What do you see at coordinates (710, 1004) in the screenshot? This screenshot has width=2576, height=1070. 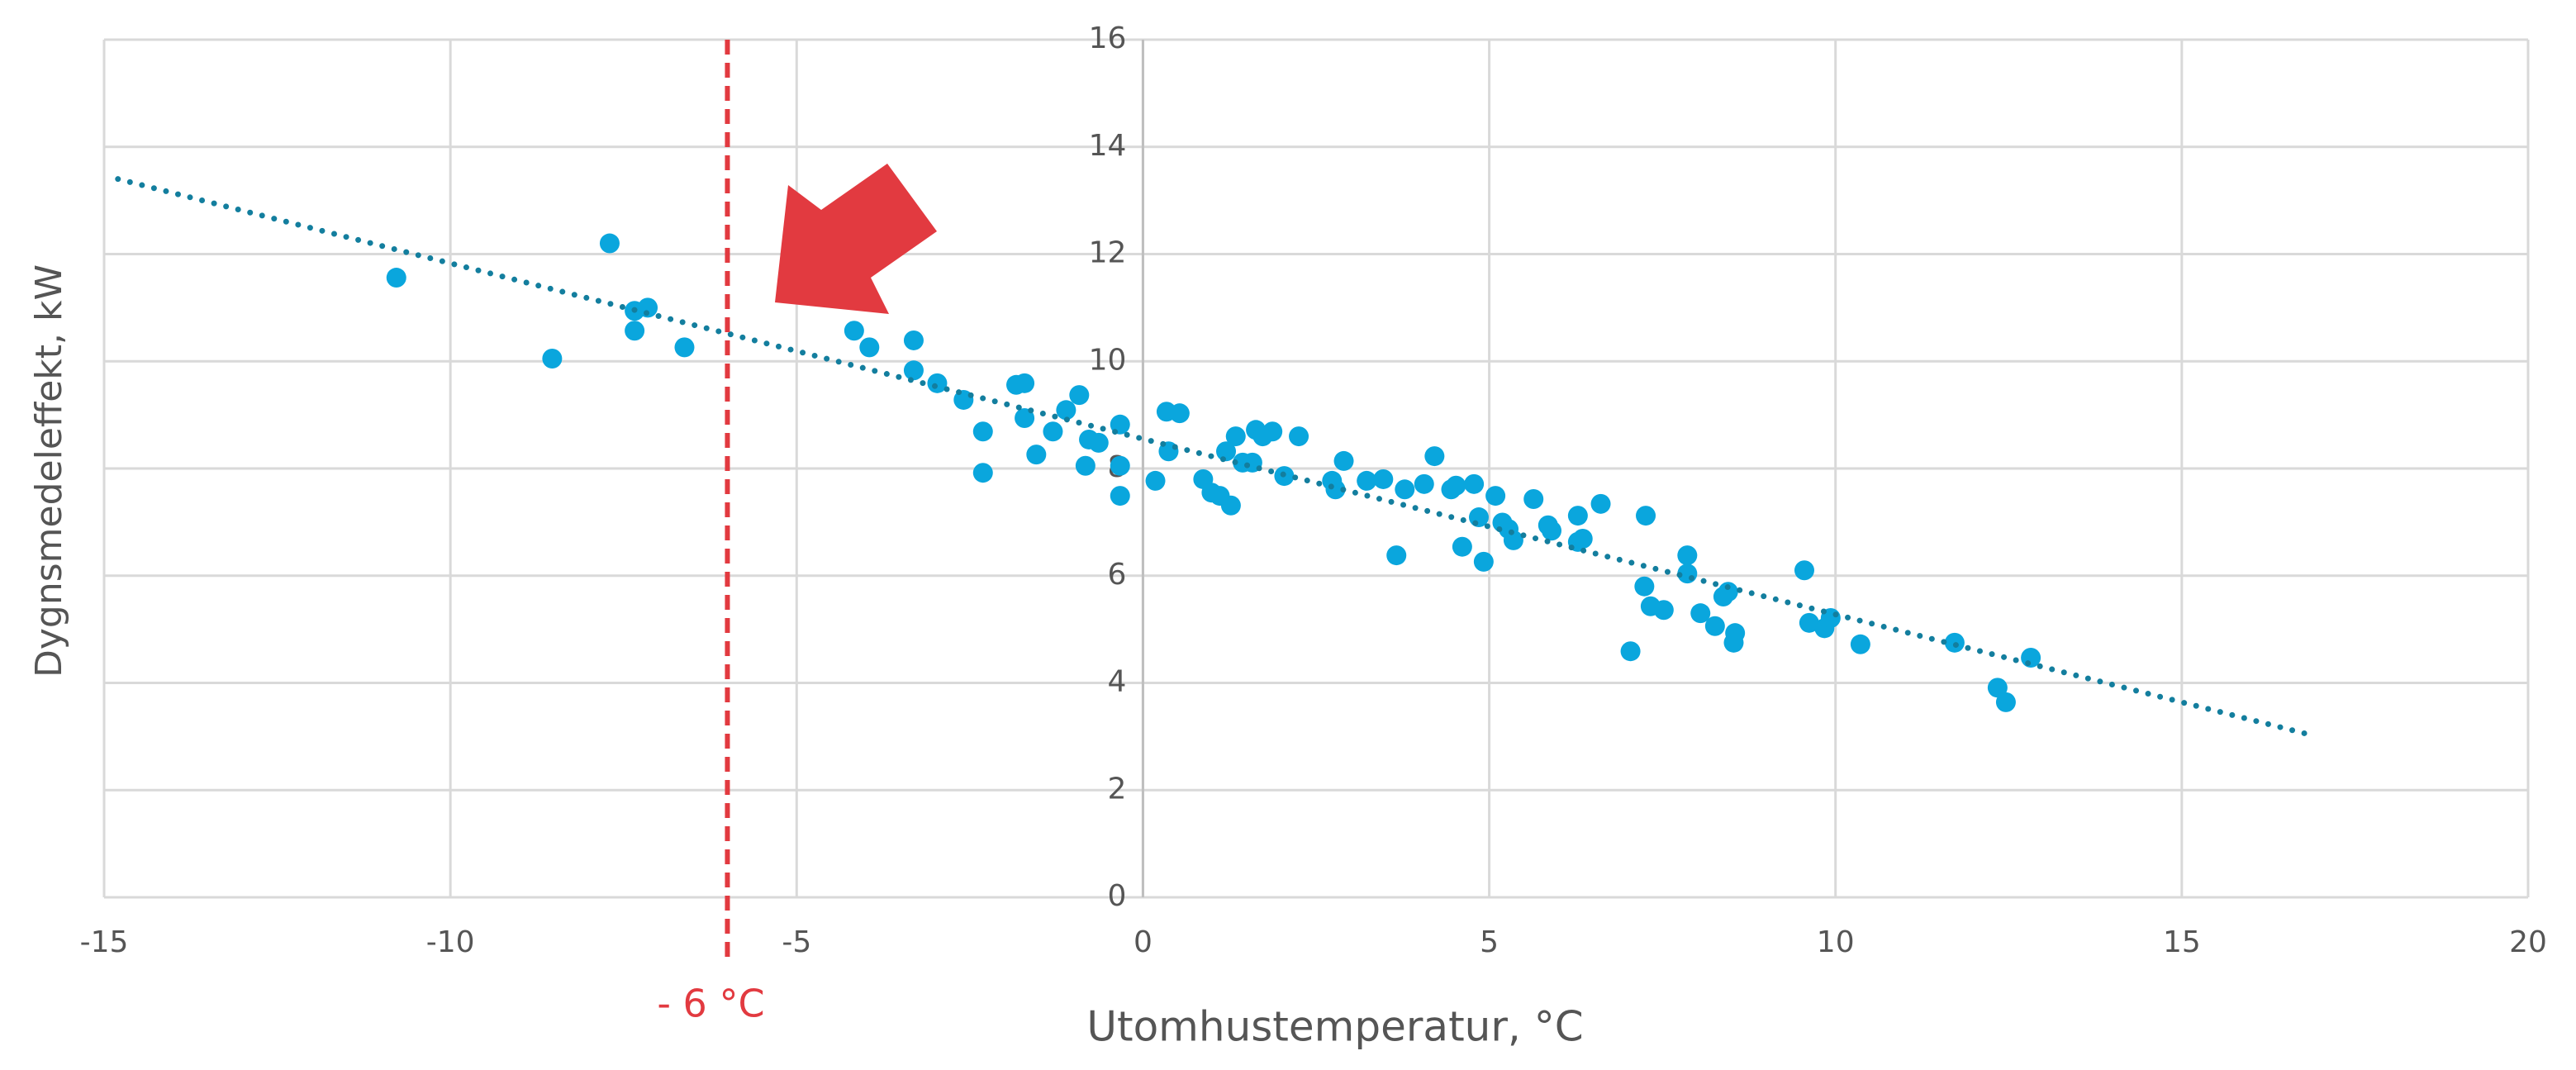 I see `reference-label: - 6 °C` at bounding box center [710, 1004].